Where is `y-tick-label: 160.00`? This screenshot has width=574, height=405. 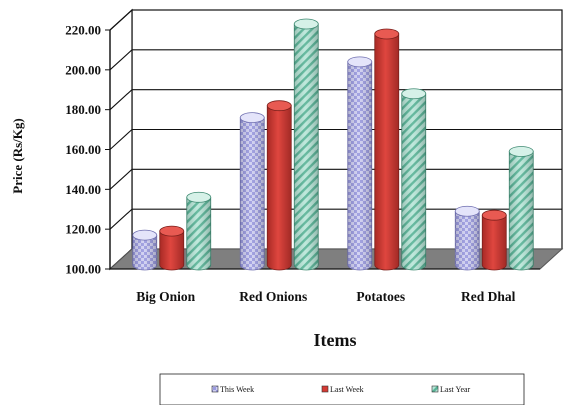
y-tick-label: 160.00 is located at coordinates (83, 149).